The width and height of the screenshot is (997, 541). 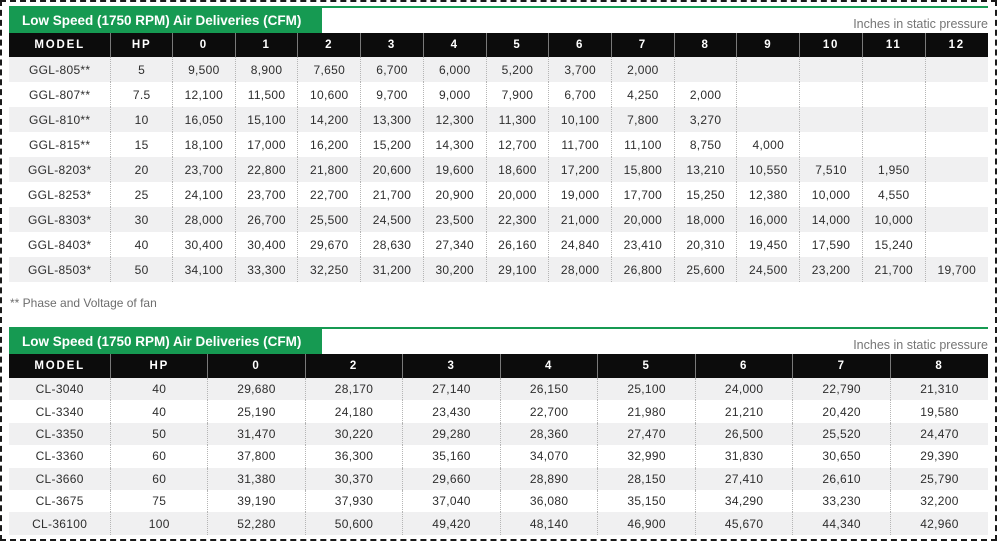 What do you see at coordinates (60, 366) in the screenshot?
I see `column-header: MODEL` at bounding box center [60, 366].